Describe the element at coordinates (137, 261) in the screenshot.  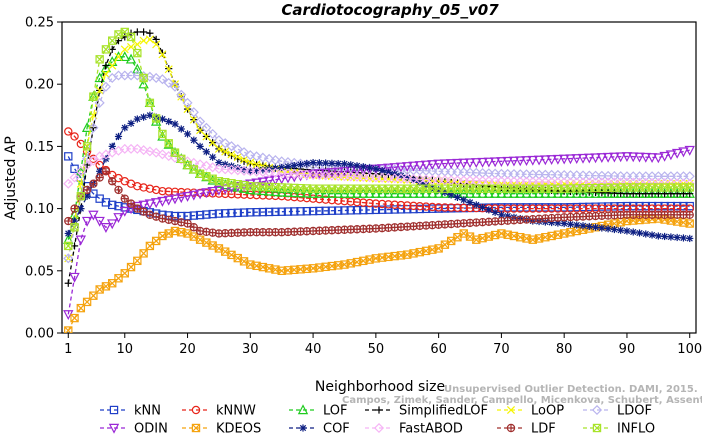
I see `point-kdeos` at that location.